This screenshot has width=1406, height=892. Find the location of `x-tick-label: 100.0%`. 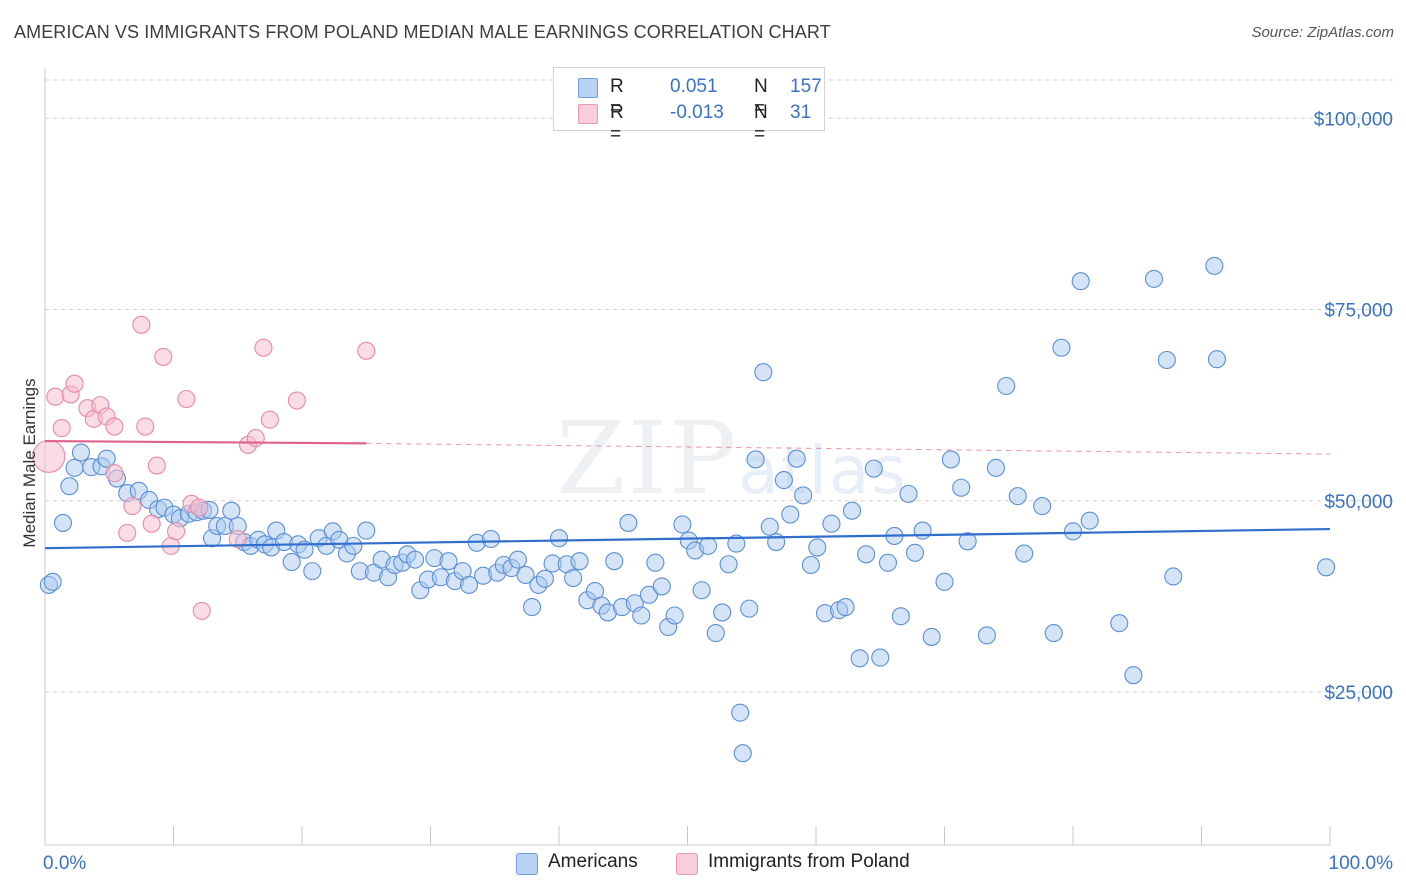

x-tick-label: 100.0% is located at coordinates (1361, 863).